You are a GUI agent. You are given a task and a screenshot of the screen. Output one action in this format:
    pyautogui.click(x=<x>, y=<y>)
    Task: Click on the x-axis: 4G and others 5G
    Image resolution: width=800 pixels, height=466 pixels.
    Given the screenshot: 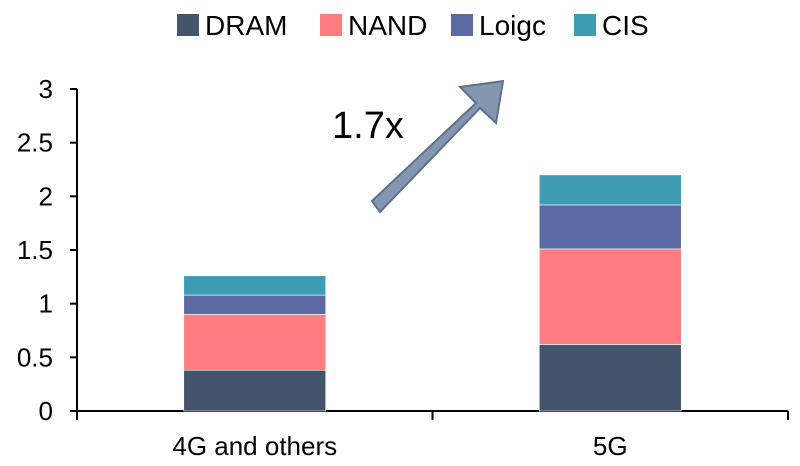 What is the action you would take?
    pyautogui.click(x=432, y=435)
    